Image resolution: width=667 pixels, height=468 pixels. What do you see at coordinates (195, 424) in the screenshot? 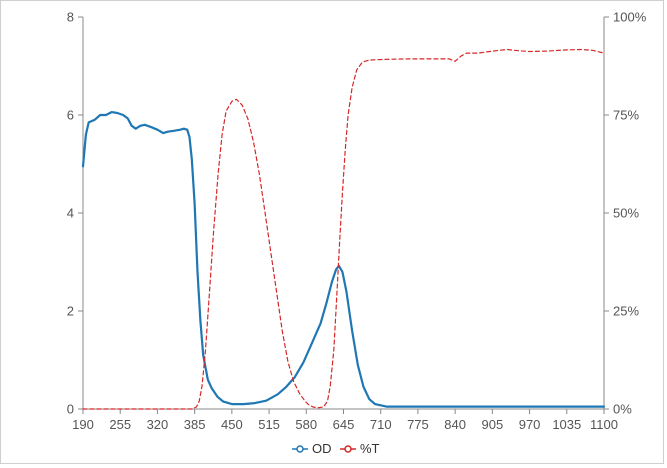
I see `x-tick-label: 385` at bounding box center [195, 424].